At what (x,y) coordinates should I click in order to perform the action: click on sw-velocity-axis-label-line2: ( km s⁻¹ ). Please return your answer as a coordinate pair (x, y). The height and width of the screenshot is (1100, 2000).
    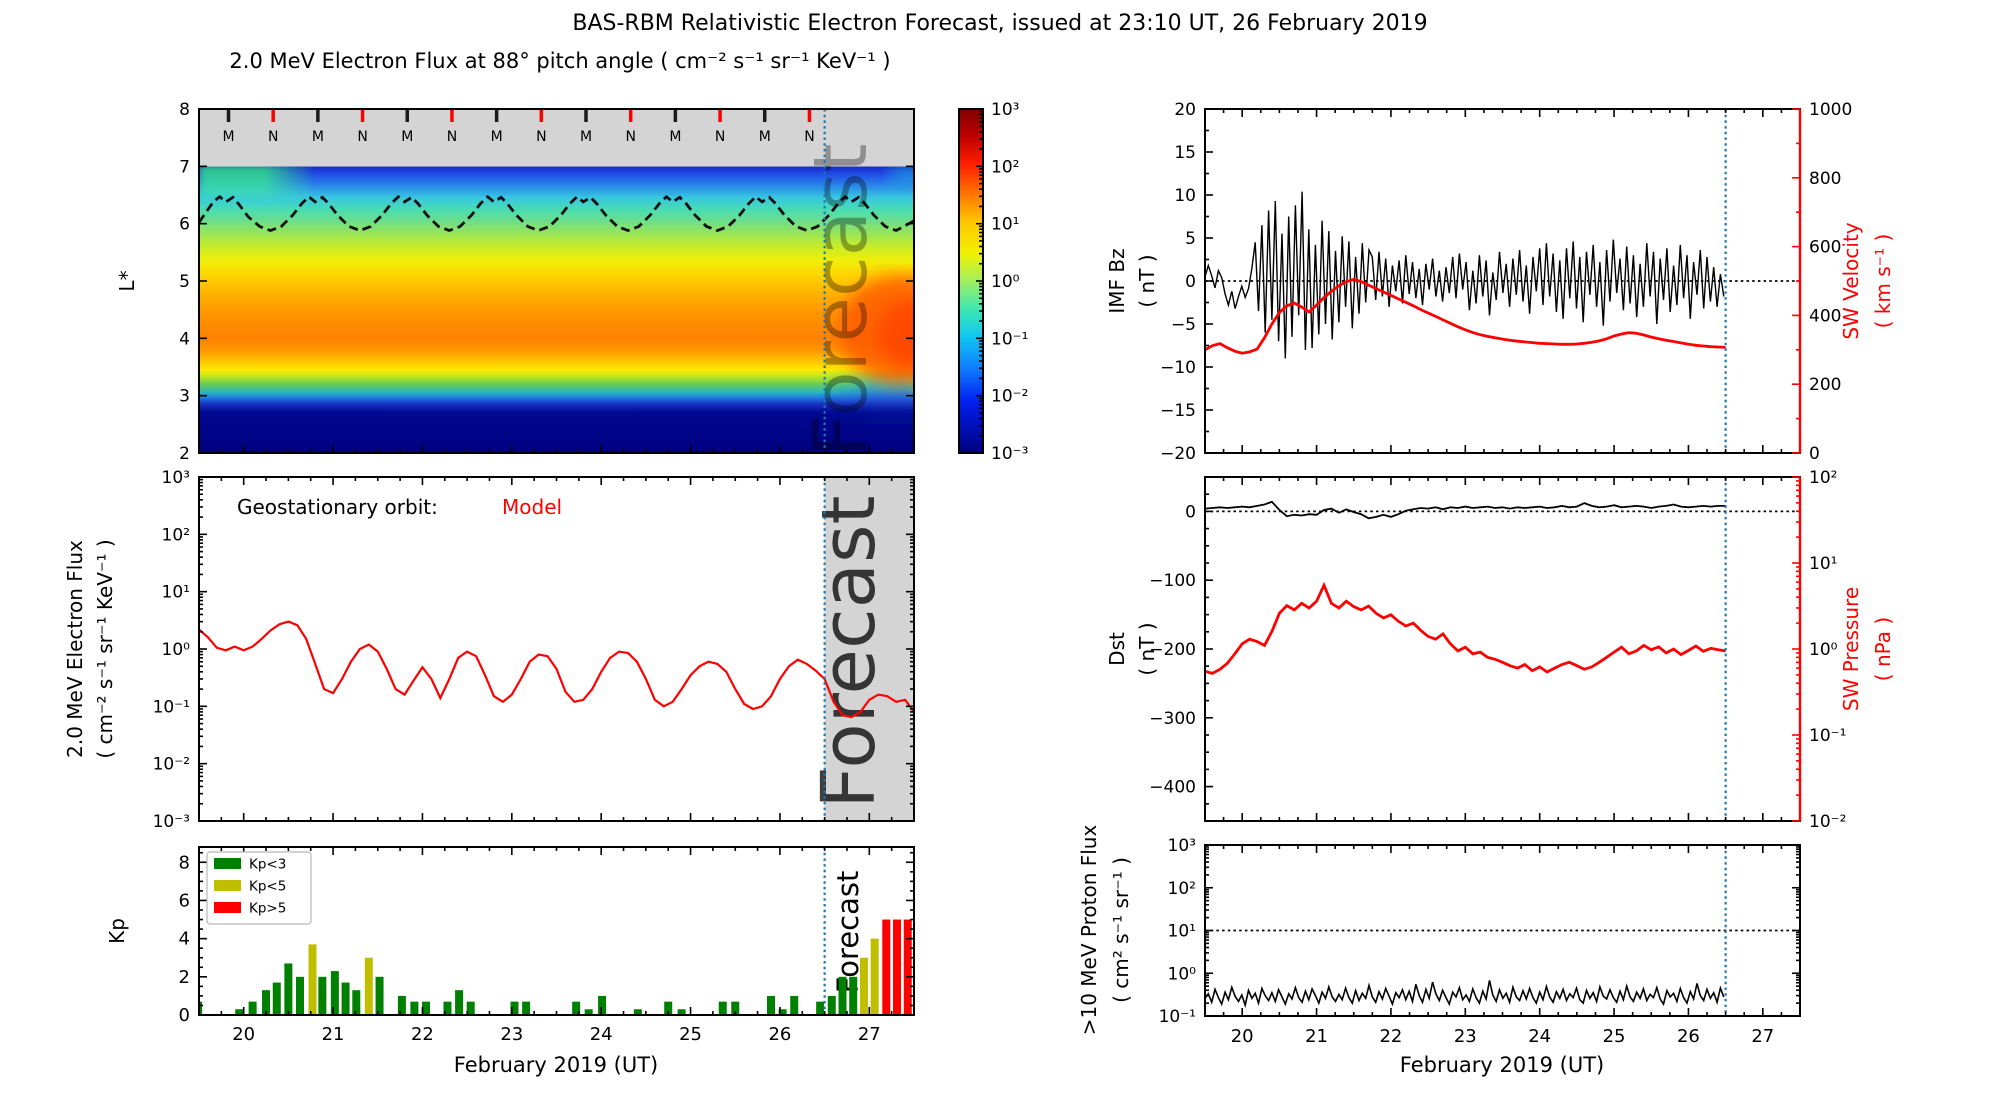
    Looking at the image, I should click on (1883, 281).